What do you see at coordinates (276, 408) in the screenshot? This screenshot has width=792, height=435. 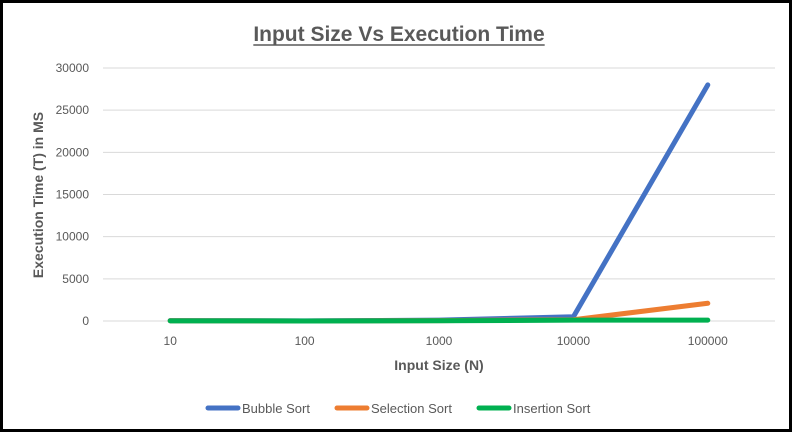 I see `legend-label: Bubble Sort` at bounding box center [276, 408].